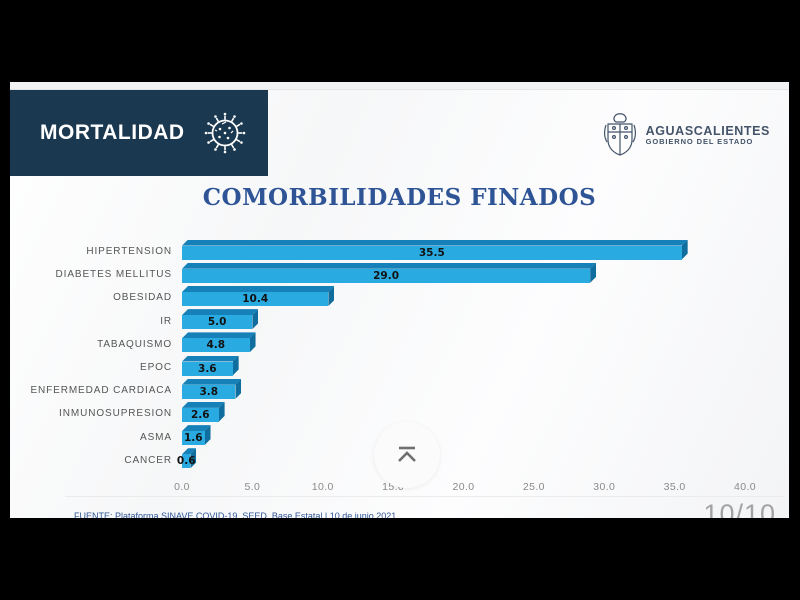  What do you see at coordinates (619, 134) in the screenshot?
I see `coat-of-arms-icon` at bounding box center [619, 134].